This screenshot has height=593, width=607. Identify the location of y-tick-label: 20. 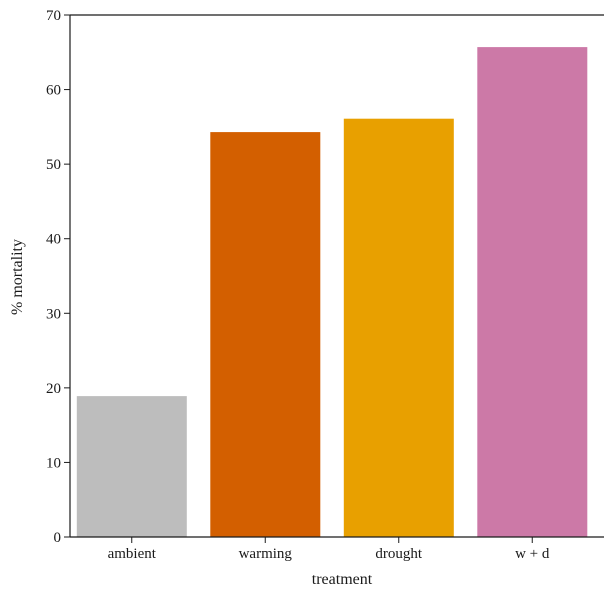
(53, 389).